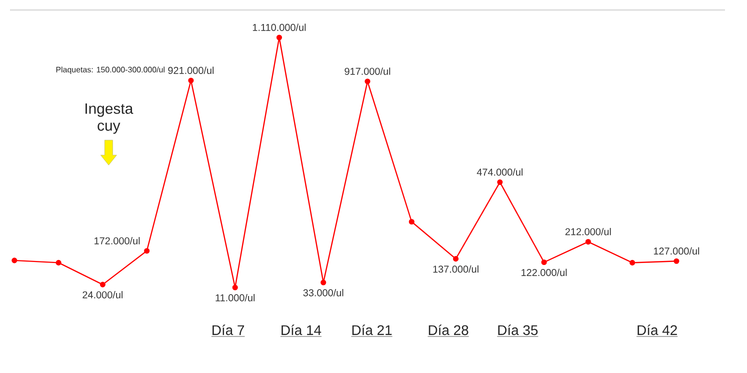 This screenshot has width=747, height=373. Describe the element at coordinates (117, 240) in the screenshot. I see `data-label: 172.000/ul` at that location.